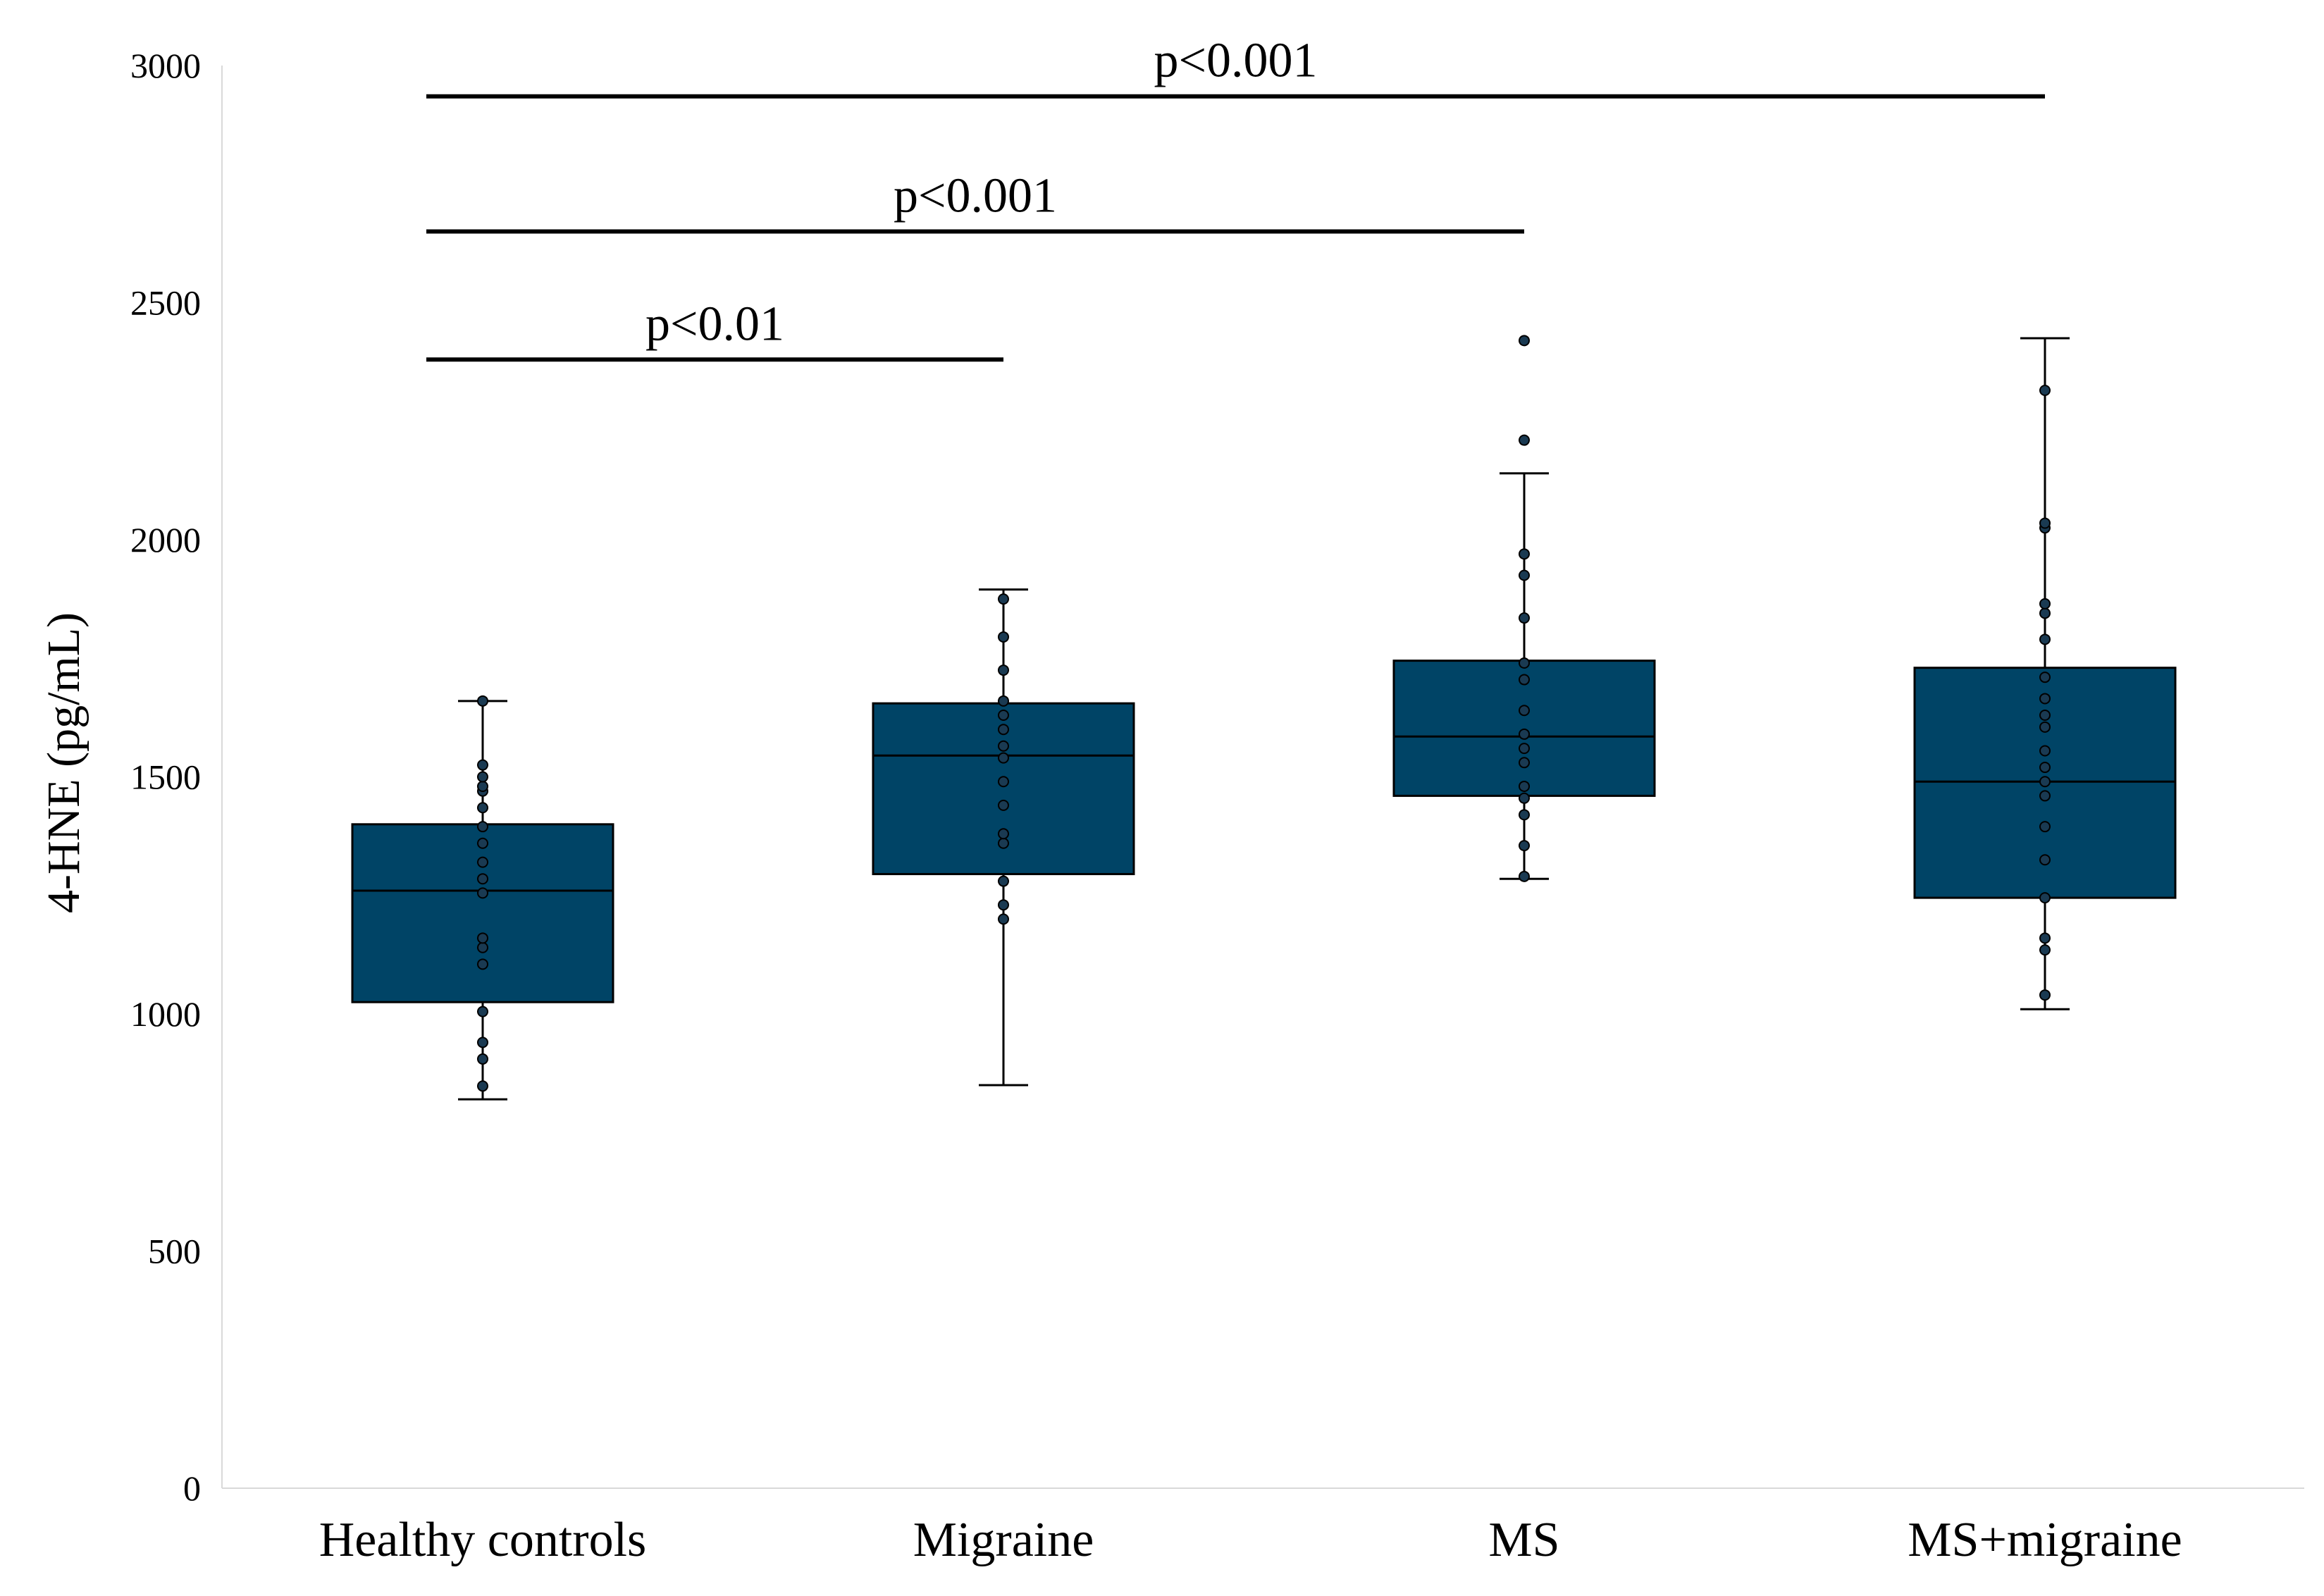 This screenshot has height=1596, width=2324. I want to click on box-iqr, so click(483, 913).